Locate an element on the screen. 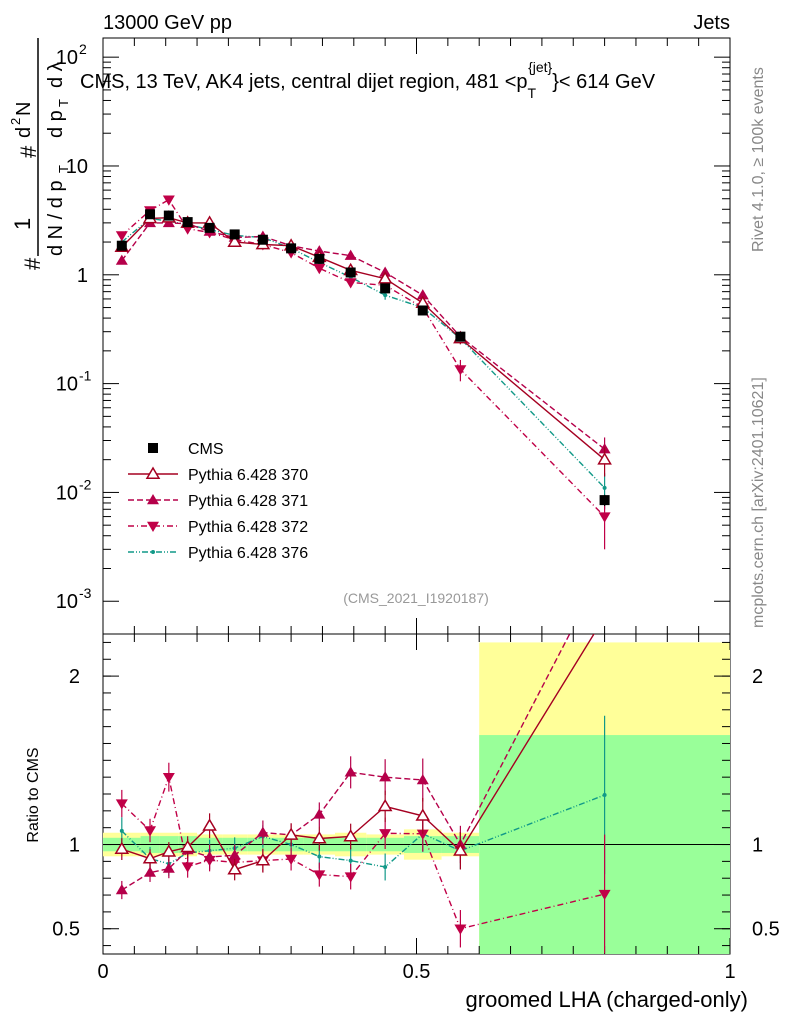  svg-text: N is located at coordinates (24, 109).